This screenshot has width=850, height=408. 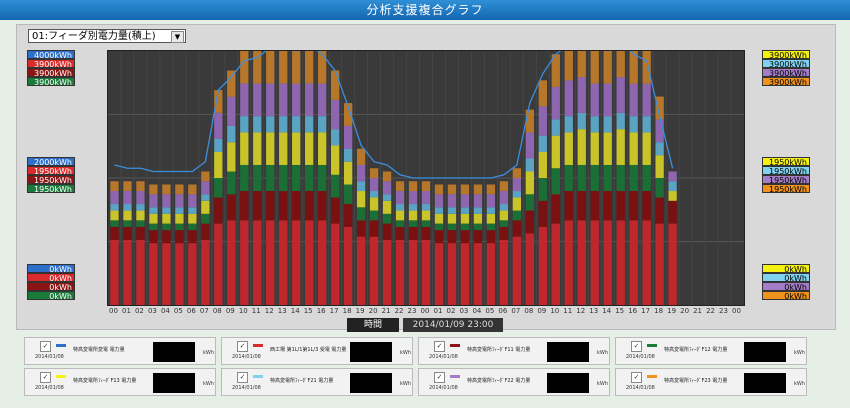 What do you see at coordinates (399, 311) in the screenshot?
I see `x-tick-label: 22` at bounding box center [399, 311].